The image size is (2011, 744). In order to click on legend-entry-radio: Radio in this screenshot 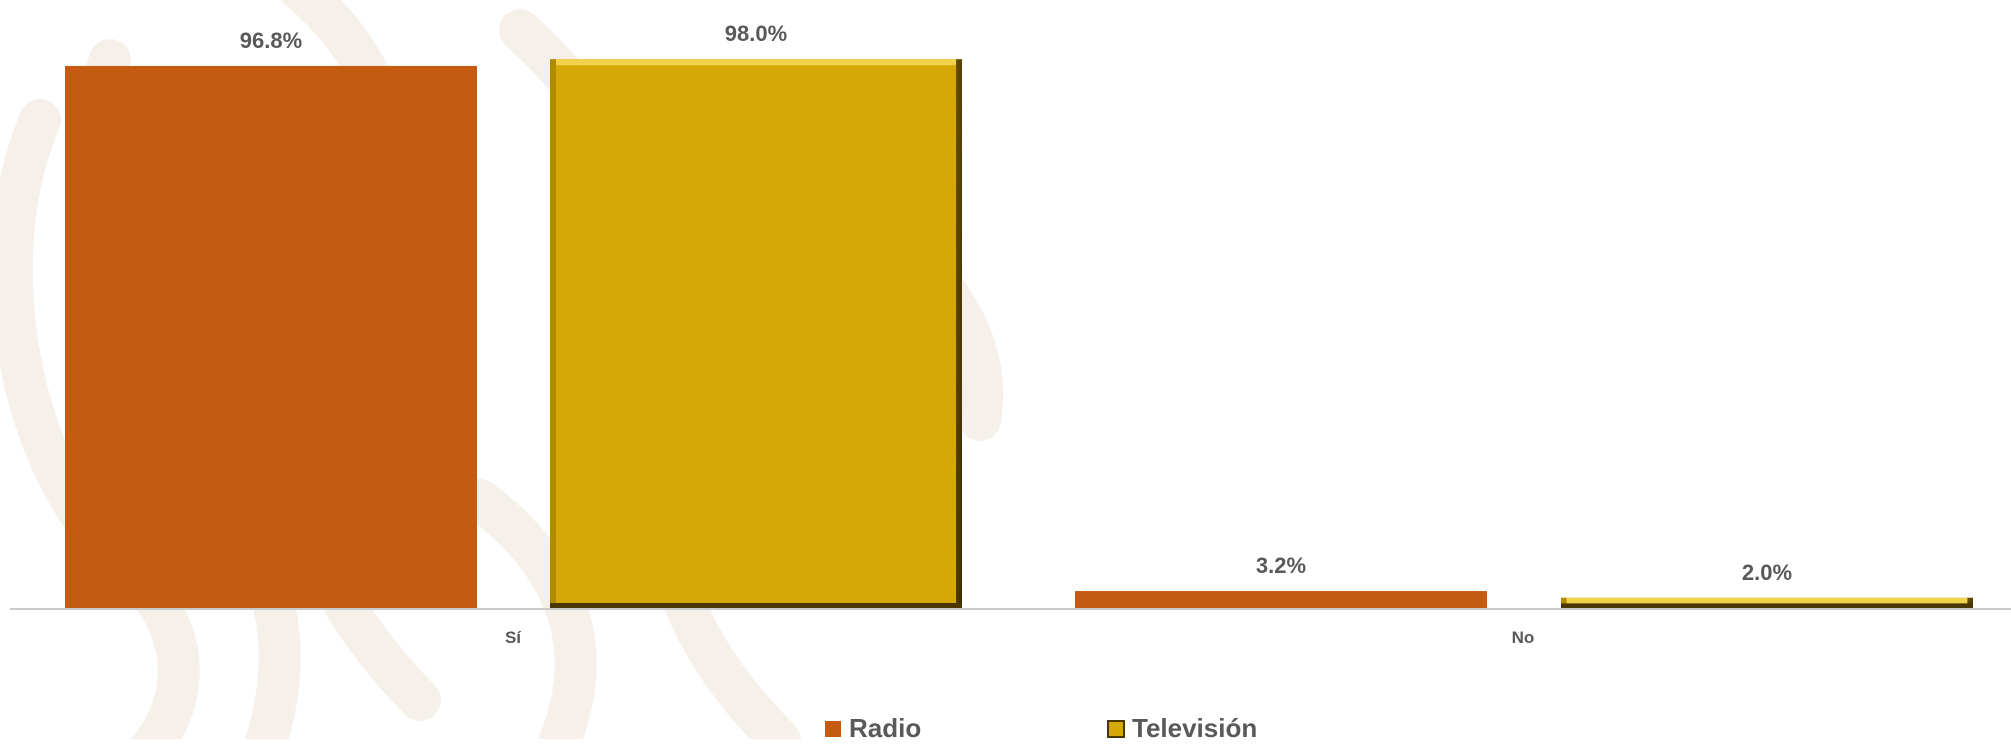, I will do `click(873, 728)`.